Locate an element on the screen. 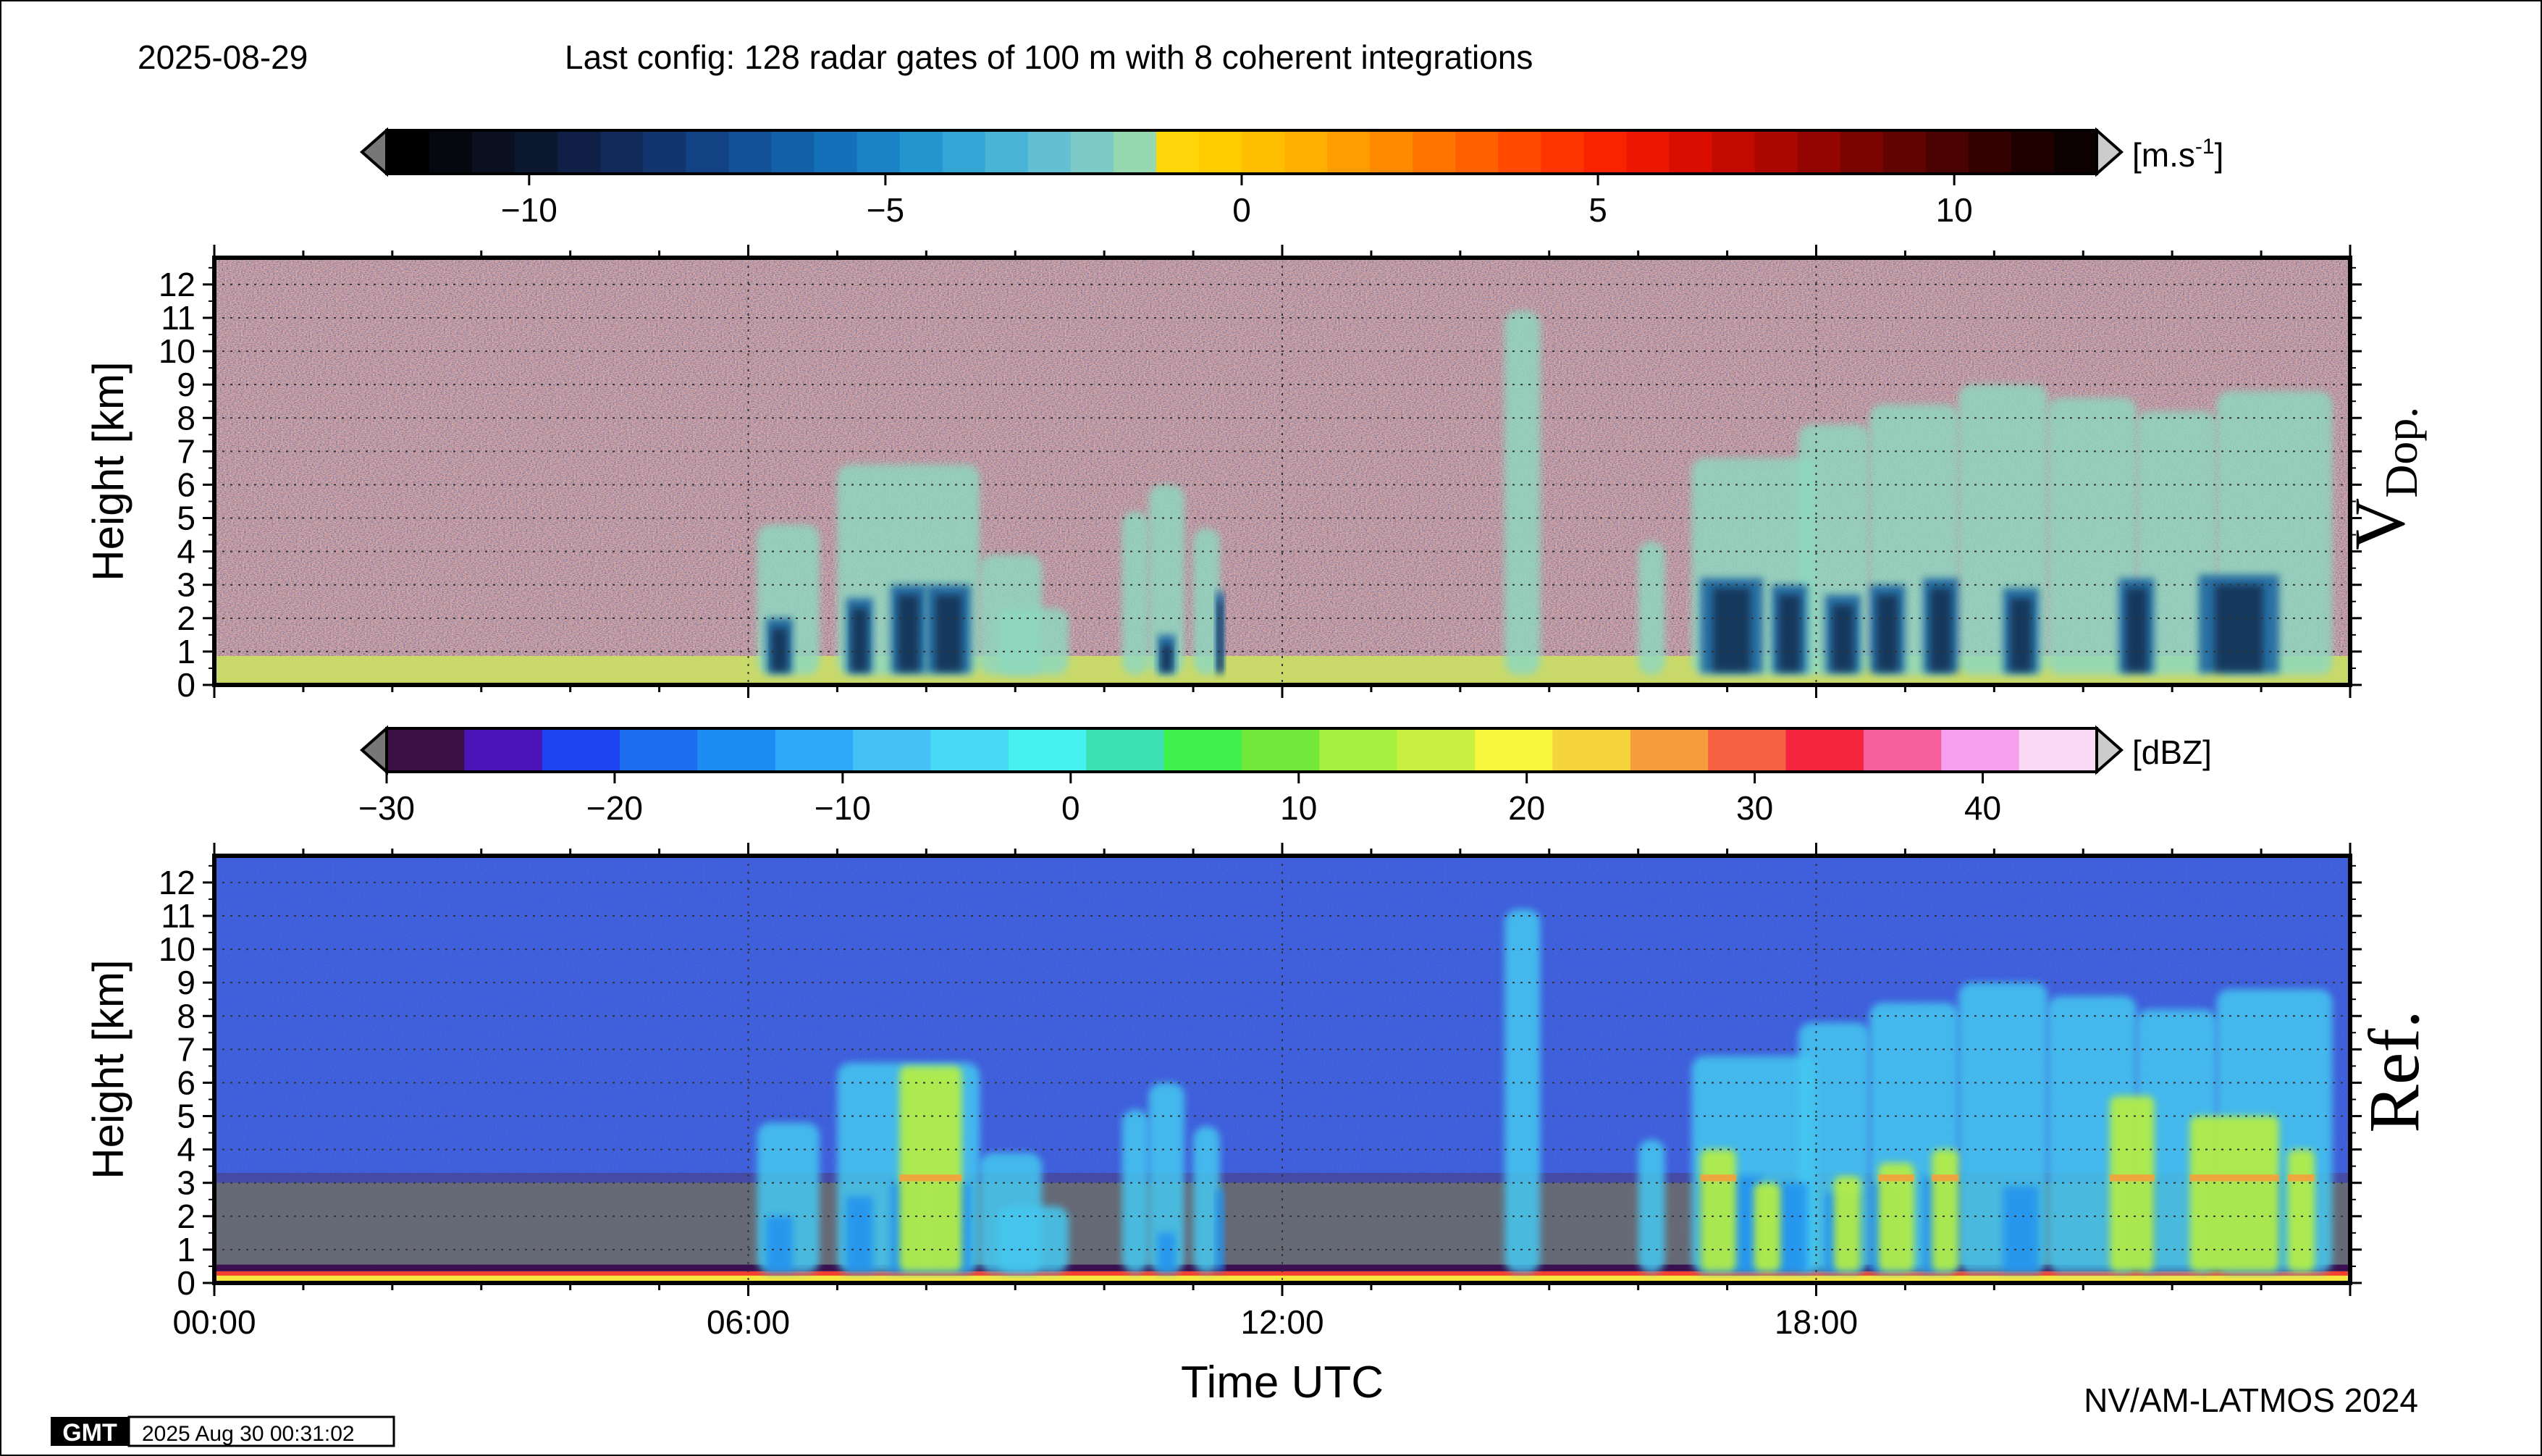  reflectivity-colorbar-ticks: −30 −20 −10 0 10 20 30 40 is located at coordinates (1179, 799).